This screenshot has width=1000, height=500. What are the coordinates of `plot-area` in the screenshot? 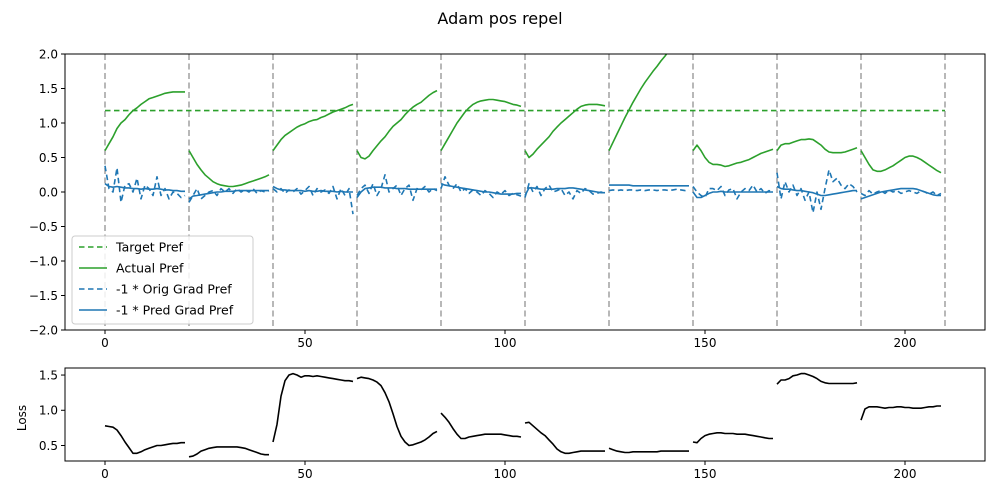 It's located at (522, 415).